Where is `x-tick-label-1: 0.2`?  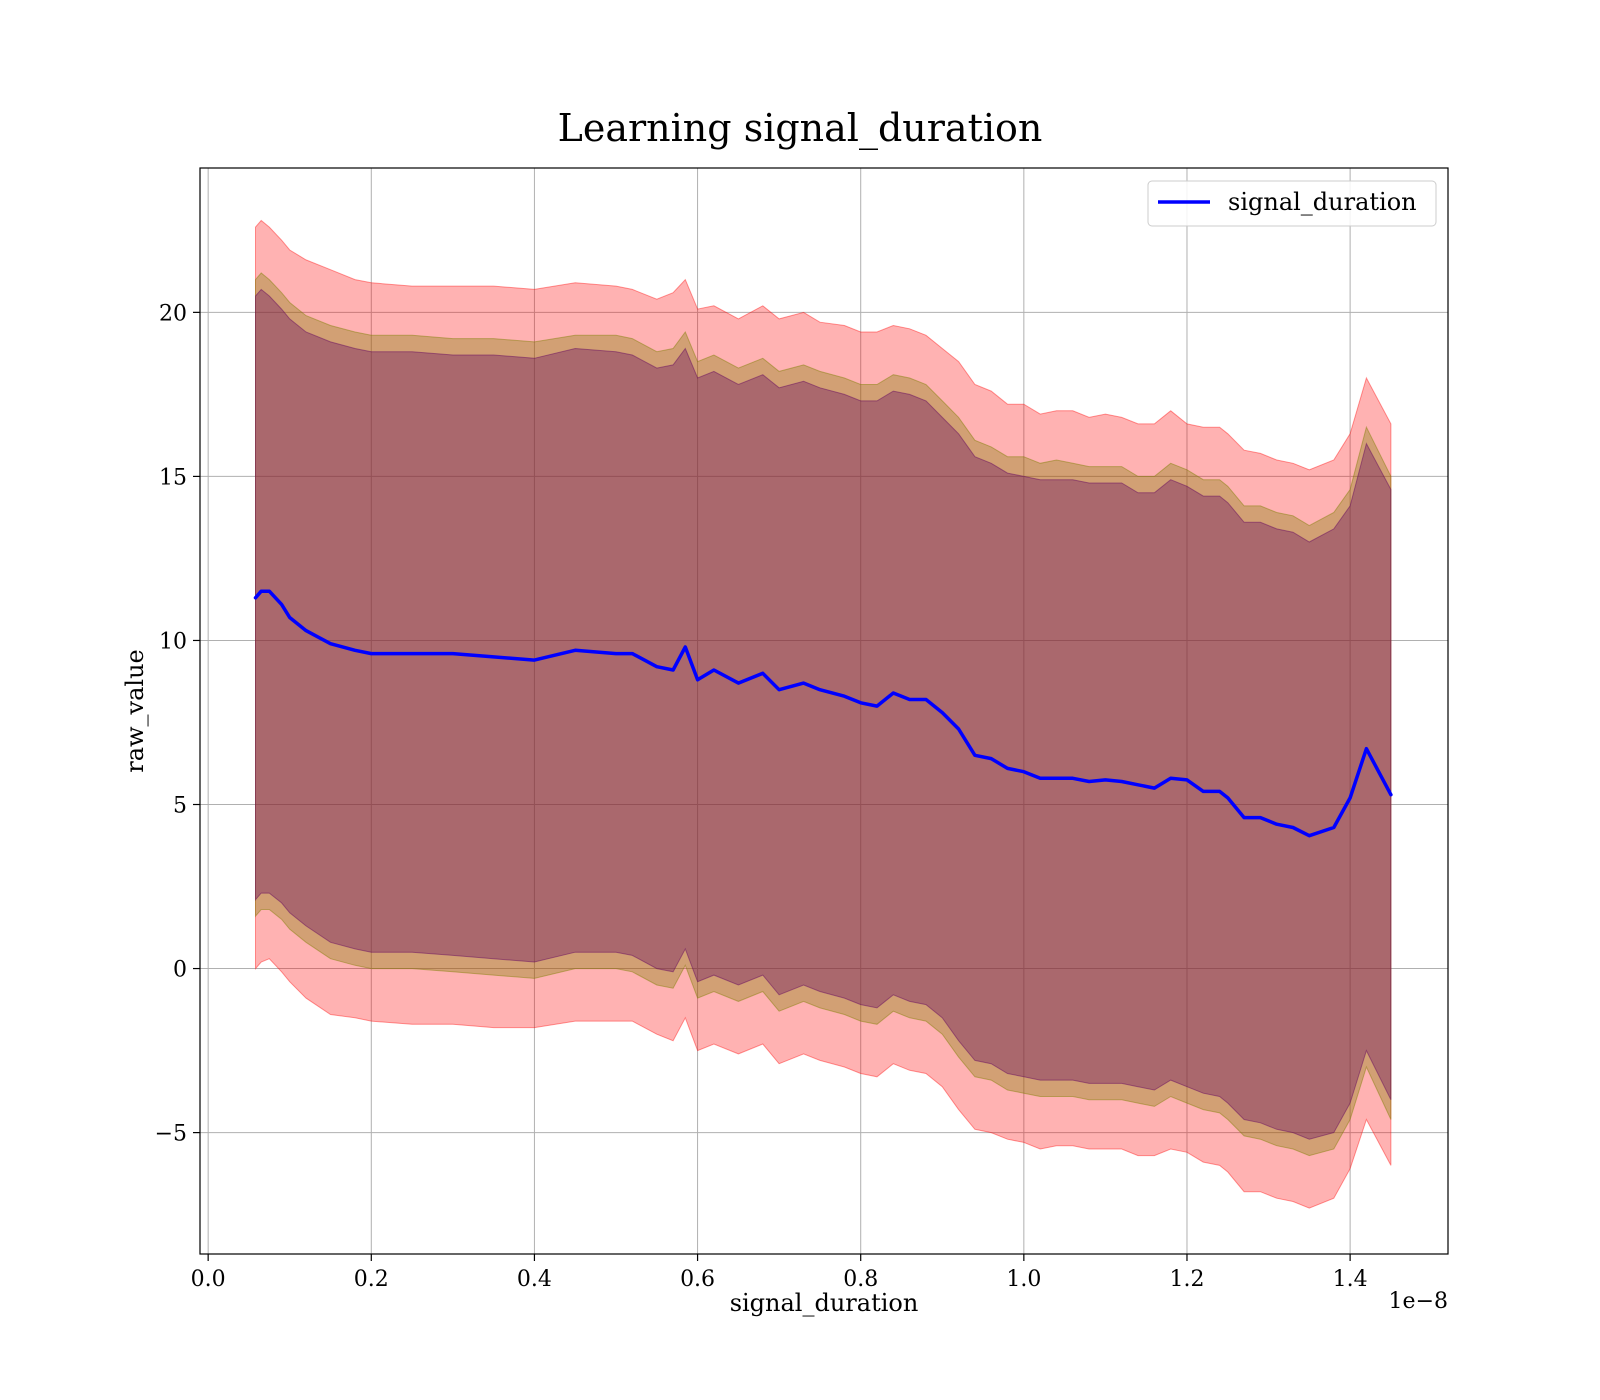 x-tick-label-1: 0.2 is located at coordinates (371, 1279).